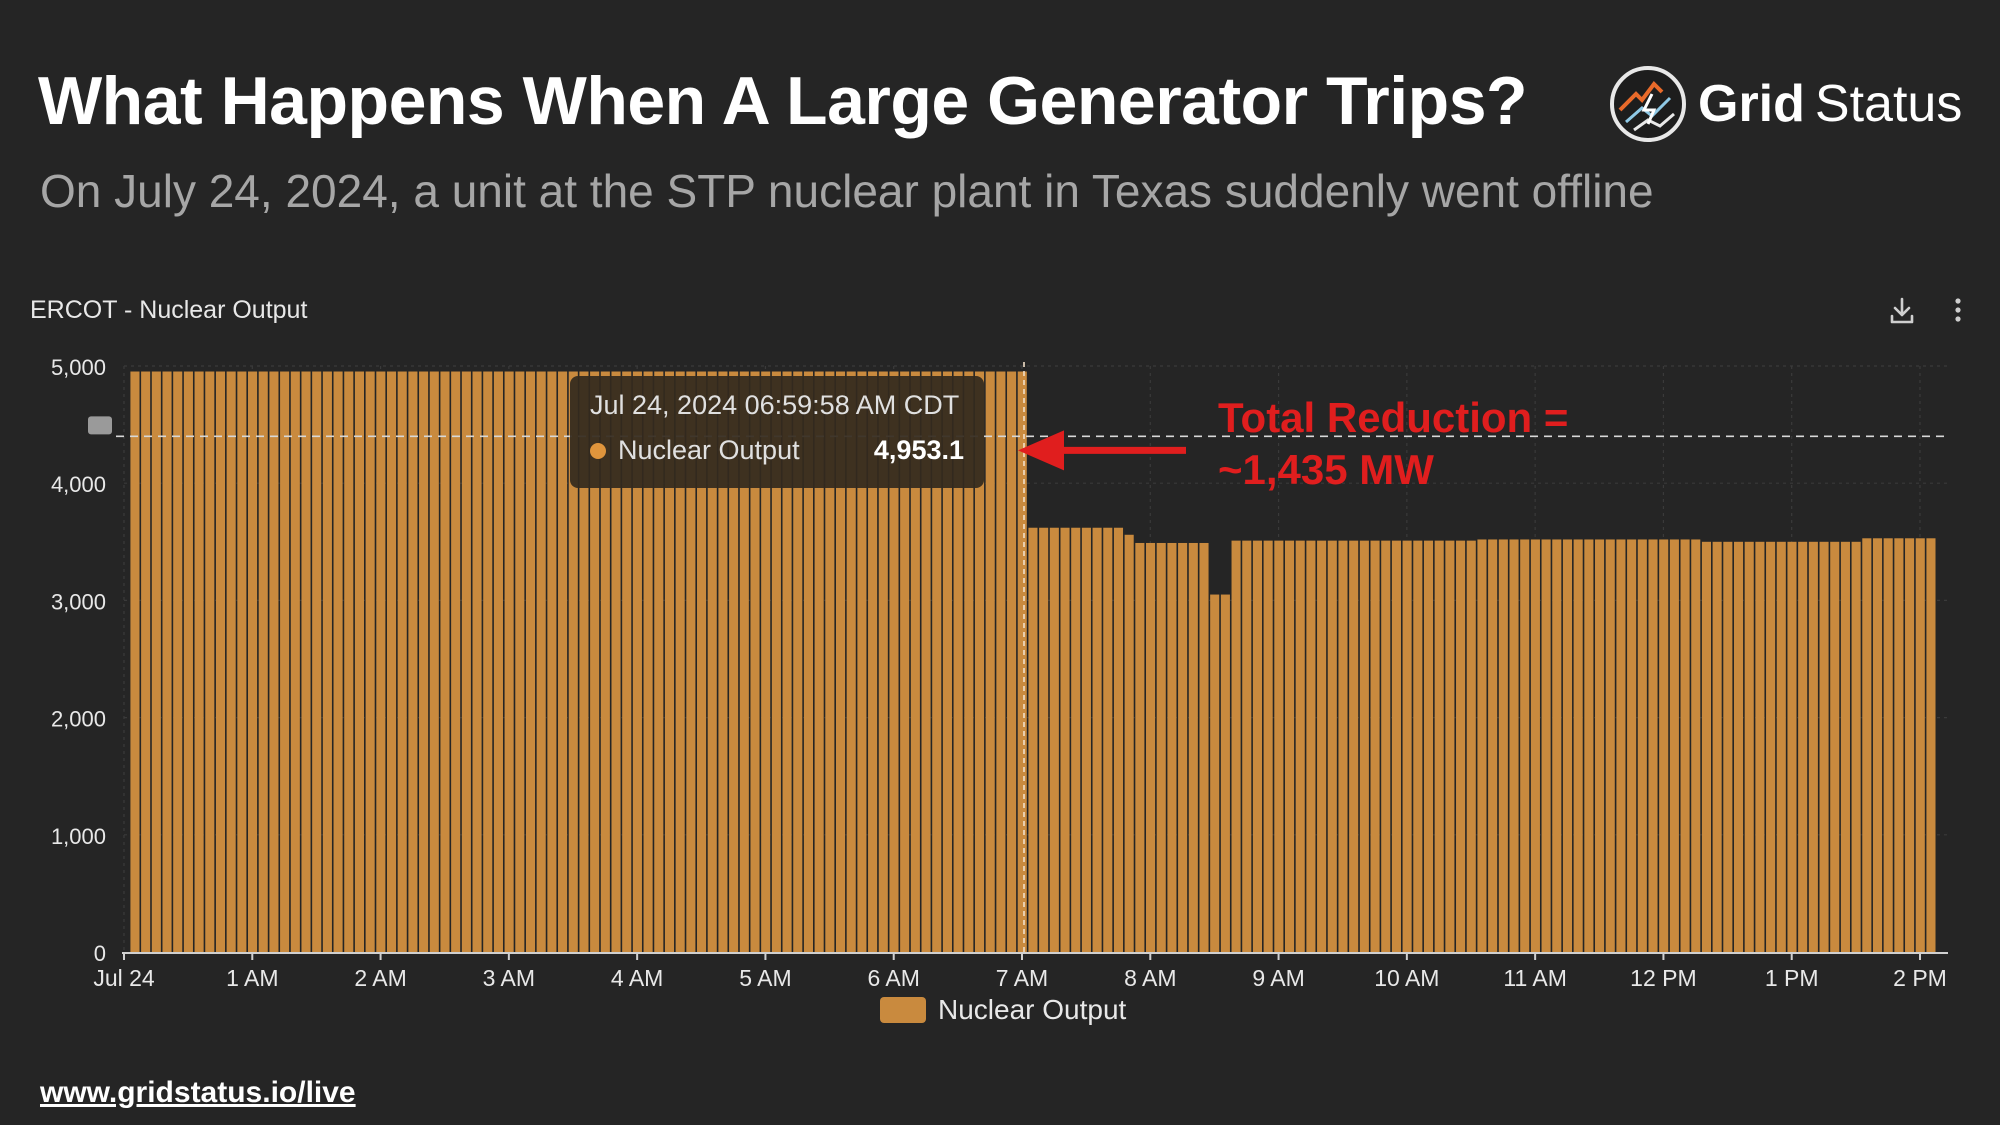 The image size is (2000, 1125). Describe the element at coordinates (100, 953) in the screenshot. I see `y-tick-label: 0` at that location.